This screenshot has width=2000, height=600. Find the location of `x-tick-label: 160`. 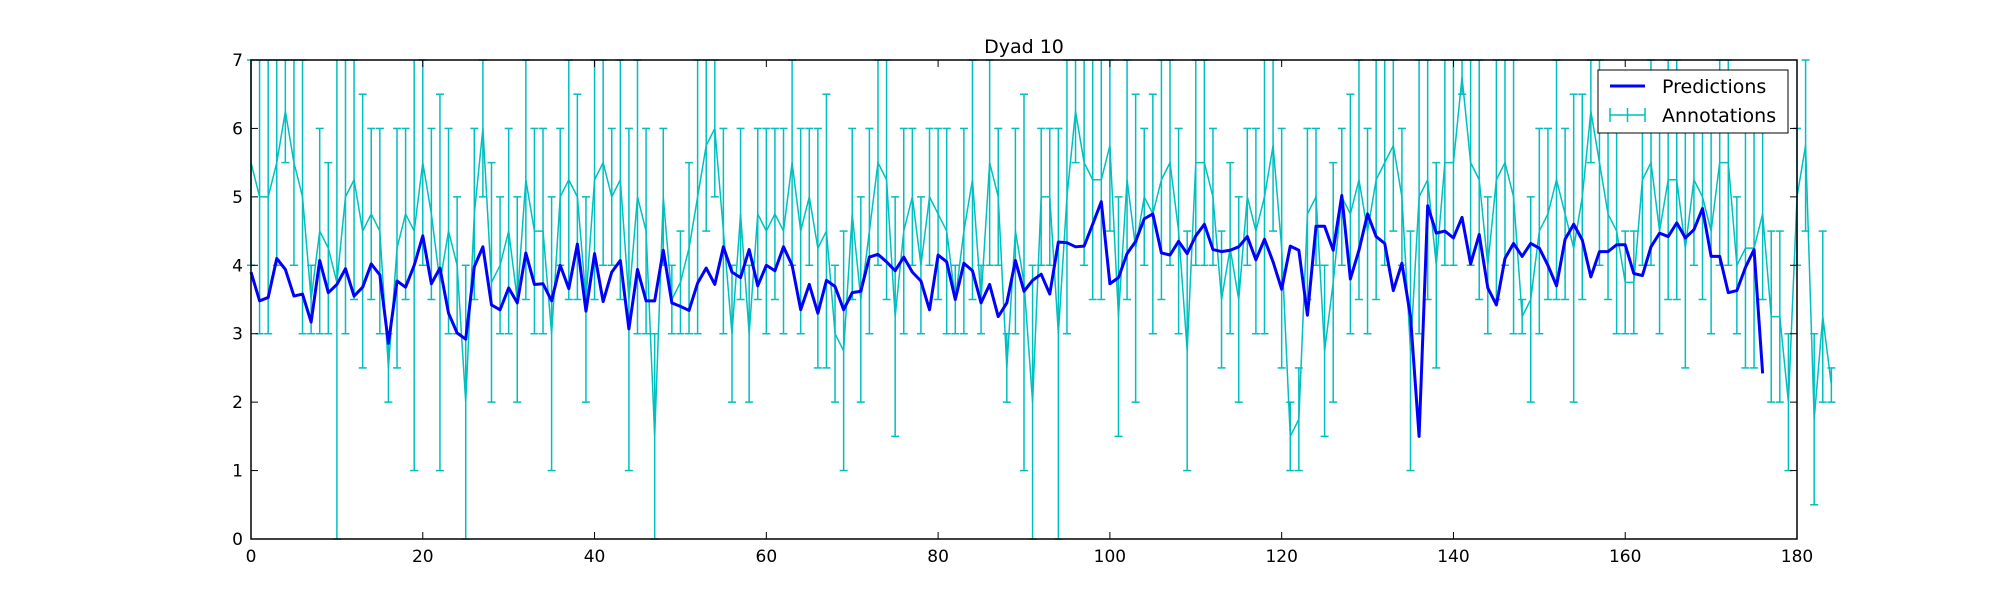

x-tick-label: 160 is located at coordinates (1625, 557).